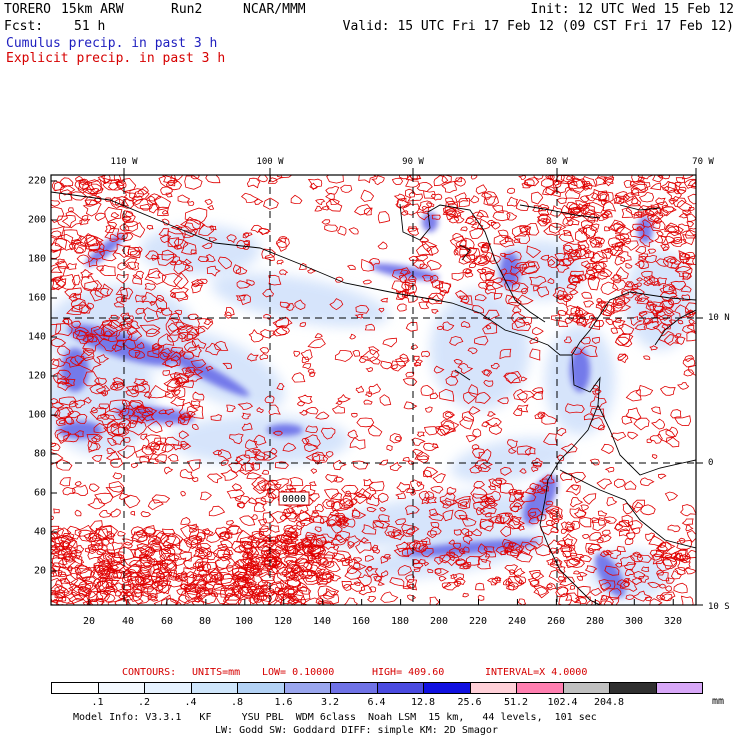 The height and width of the screenshot is (740, 740). I want to click on lat-label-10s: 10 S, so click(719, 607).